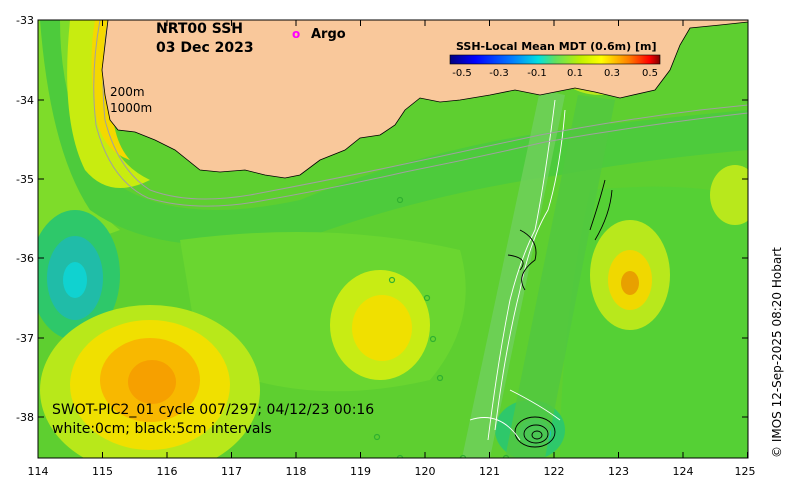 This screenshot has width=791, height=492. I want to click on lon-tick-label: 118, so click(296, 471).